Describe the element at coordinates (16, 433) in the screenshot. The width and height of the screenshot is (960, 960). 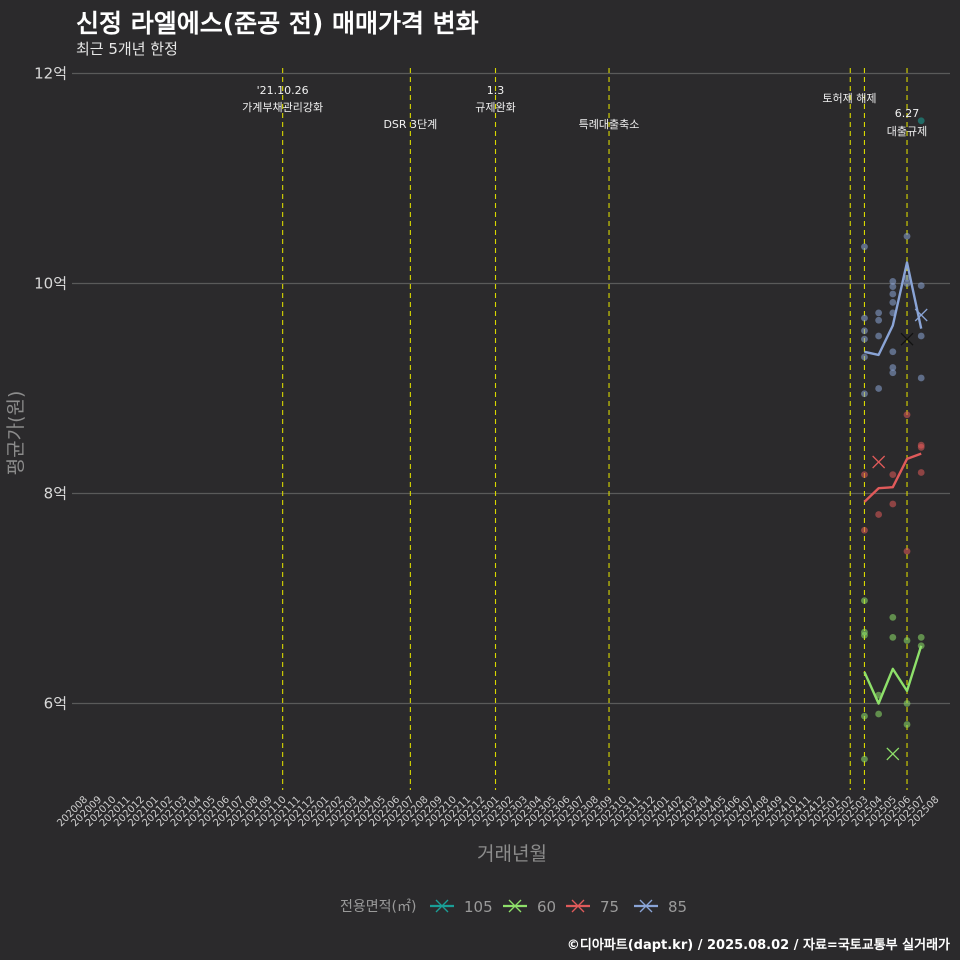
I see `y-axis-title: 평균가(원)` at that location.